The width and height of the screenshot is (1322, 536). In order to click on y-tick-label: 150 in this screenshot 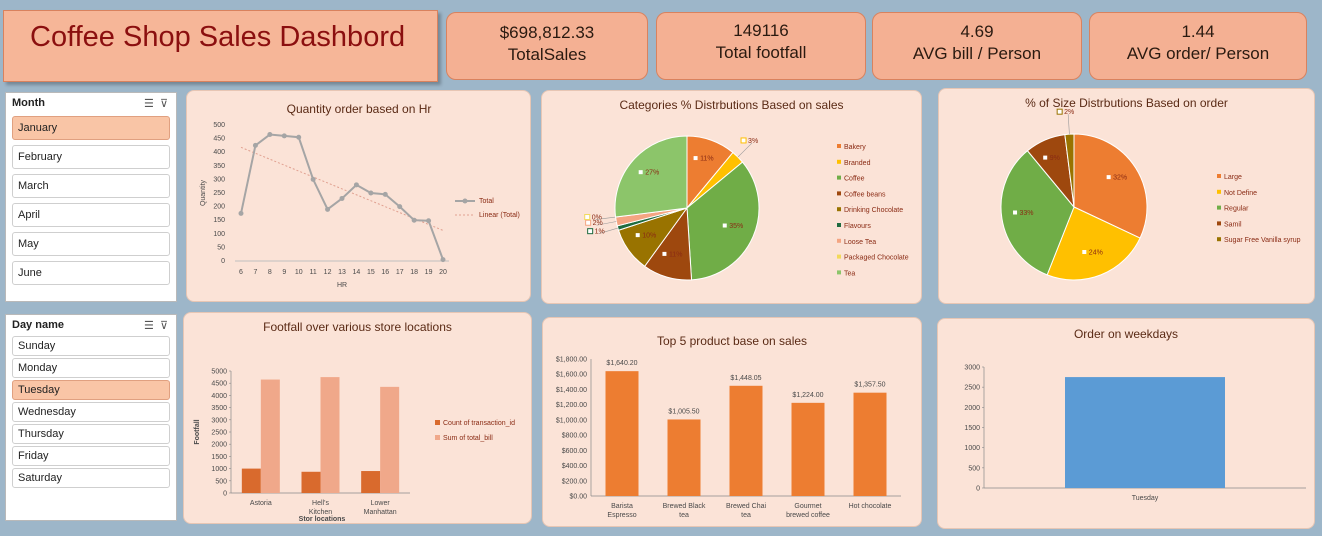, I will do `click(219, 220)`.